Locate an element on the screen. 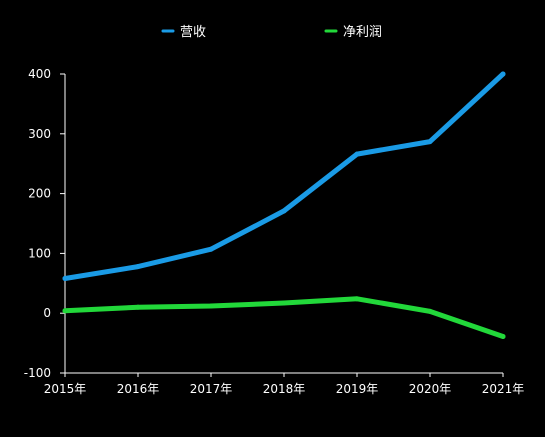 Image resolution: width=545 pixels, height=437 pixels. legend: 营收 净利润 is located at coordinates (271, 32).